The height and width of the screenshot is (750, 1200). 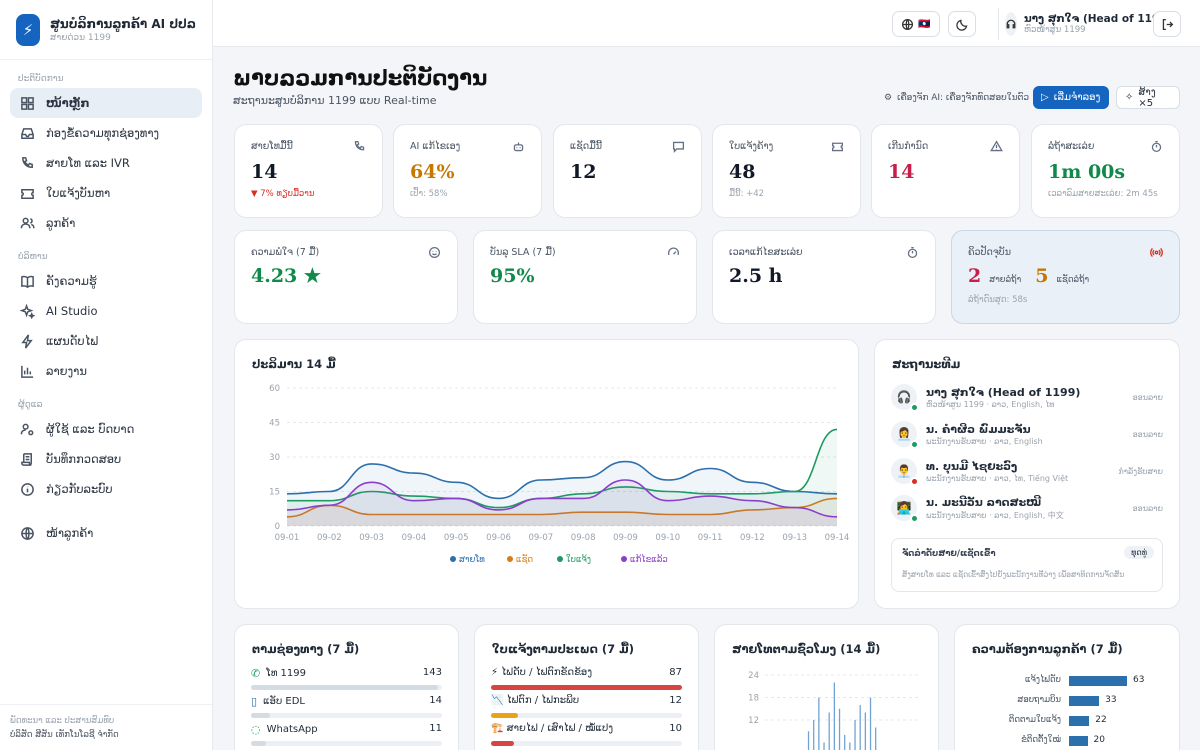 What do you see at coordinates (627, 171) in the screenshot?
I see `kpi-card: ແຊັດມື້ນີ້ 12` at bounding box center [627, 171].